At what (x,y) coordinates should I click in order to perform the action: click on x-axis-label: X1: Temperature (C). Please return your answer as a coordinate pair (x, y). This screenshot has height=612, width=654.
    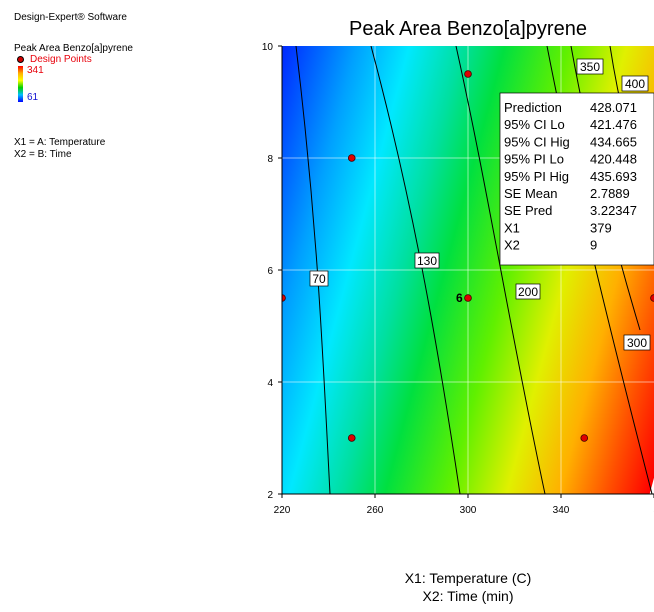
    Looking at the image, I should click on (468, 578).